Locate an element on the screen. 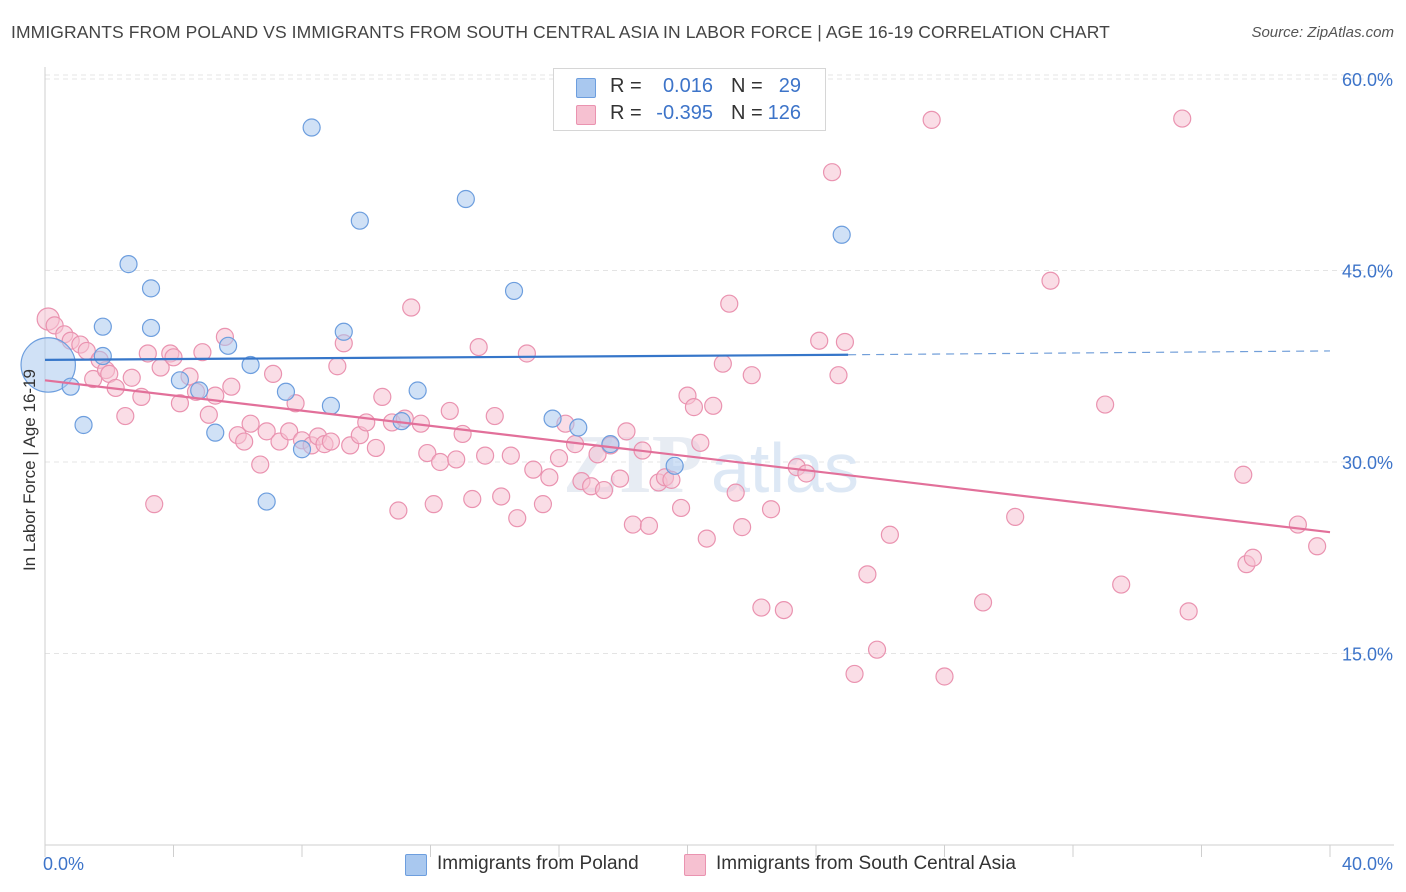 The image size is (1406, 892). trend-line-poland is located at coordinates (446, 357).